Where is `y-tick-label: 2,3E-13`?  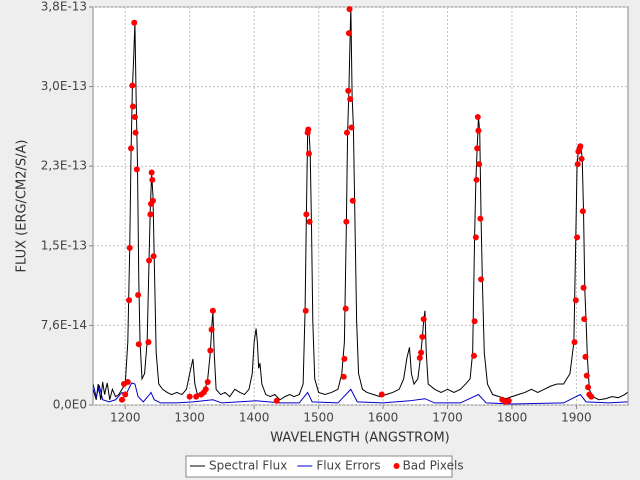
y-tick-label: 2,3E-13 is located at coordinates (64, 166).